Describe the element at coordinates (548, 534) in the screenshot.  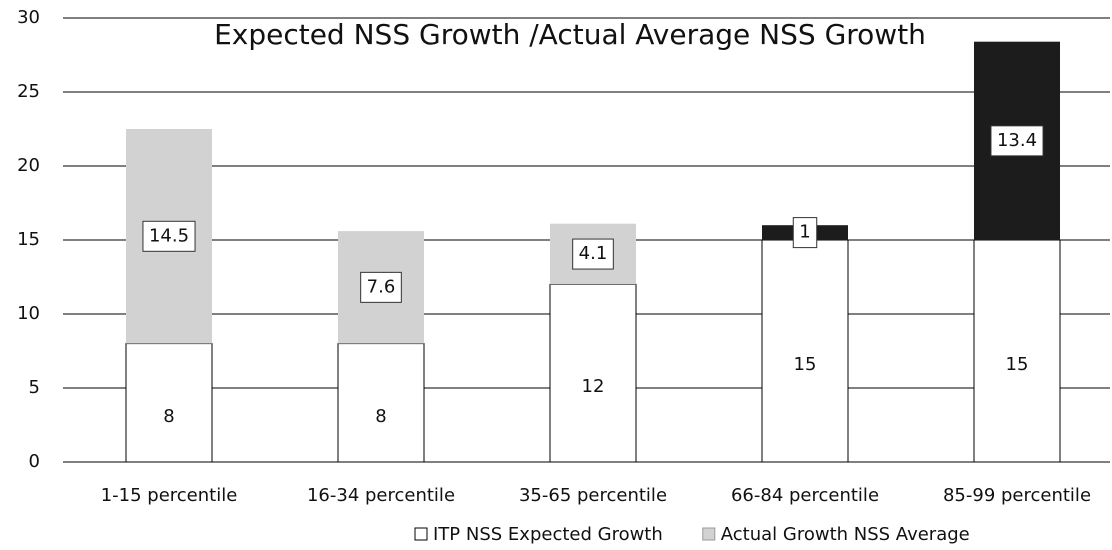
I see `legend-label: ITP NSS Expected Growth` at that location.